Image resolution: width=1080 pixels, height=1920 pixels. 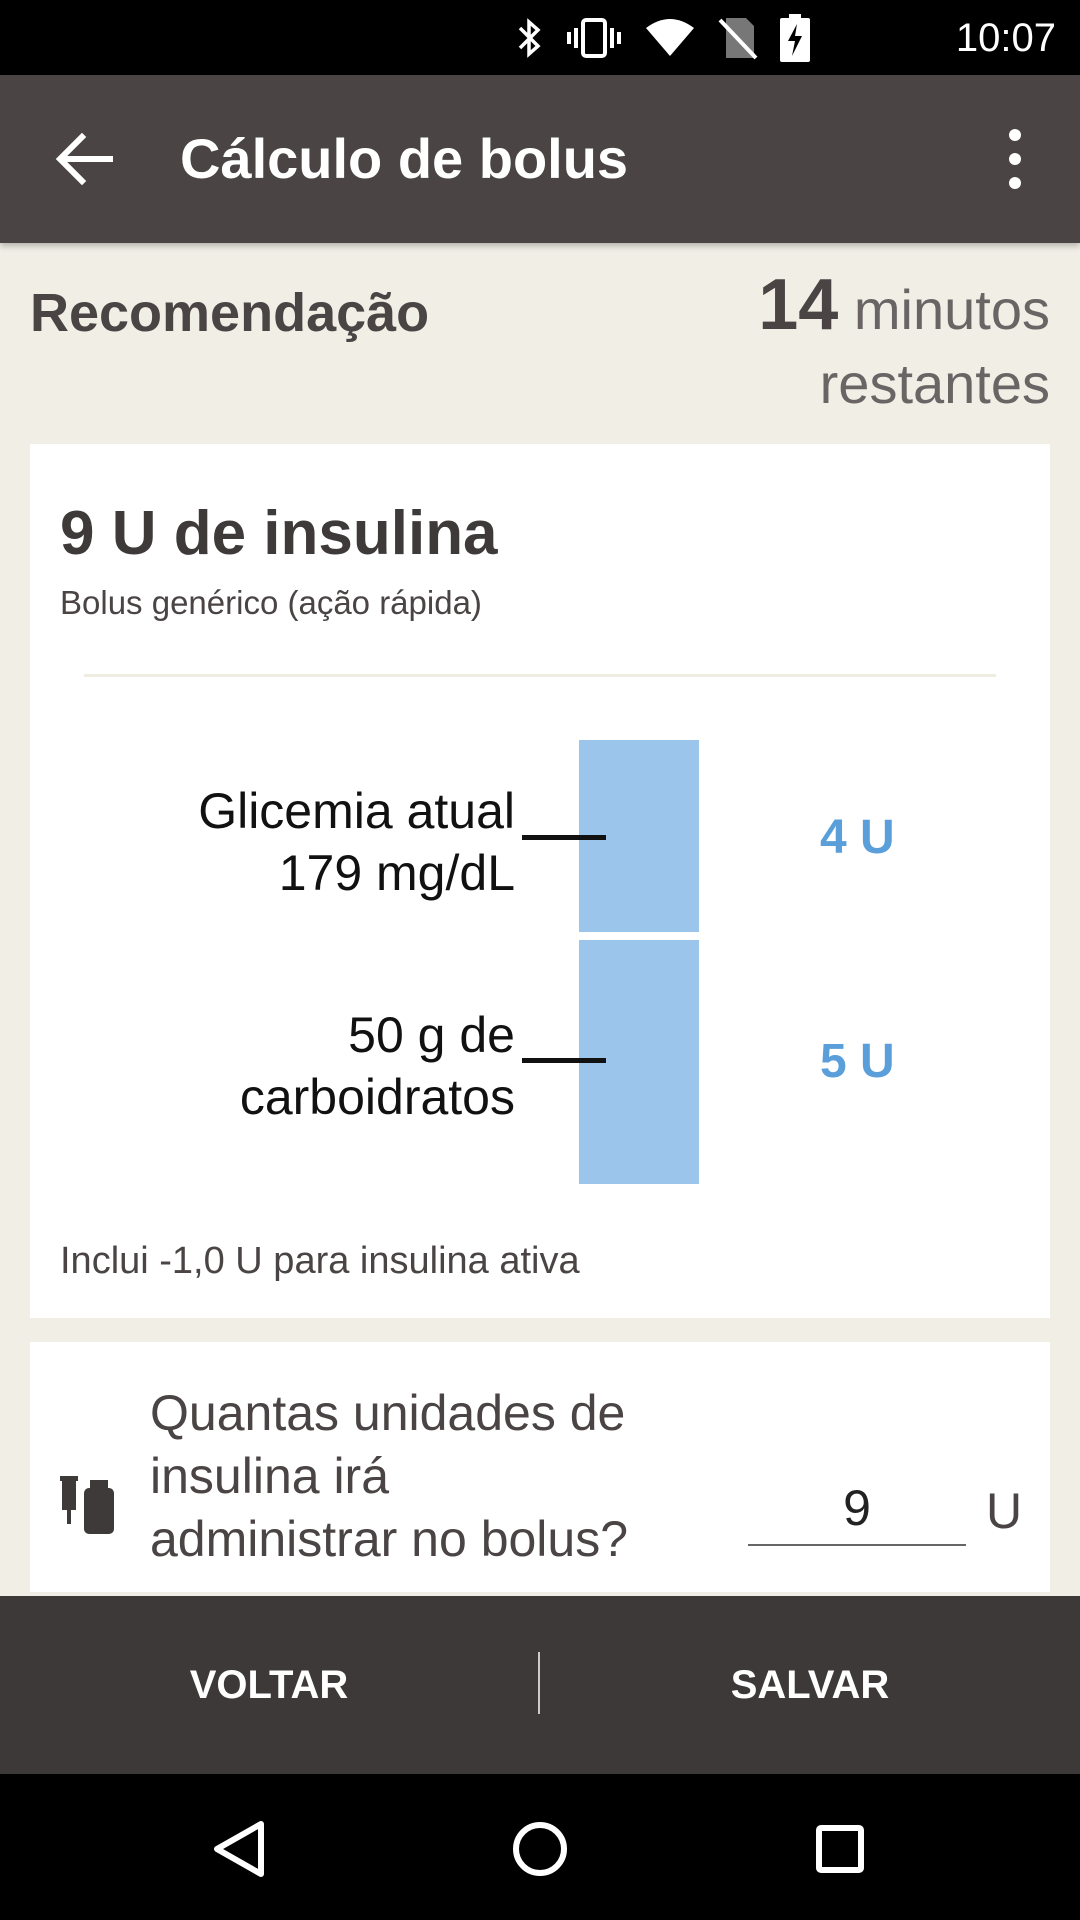 I want to click on time-remaining: 14 minutos restantes, so click(x=904, y=344).